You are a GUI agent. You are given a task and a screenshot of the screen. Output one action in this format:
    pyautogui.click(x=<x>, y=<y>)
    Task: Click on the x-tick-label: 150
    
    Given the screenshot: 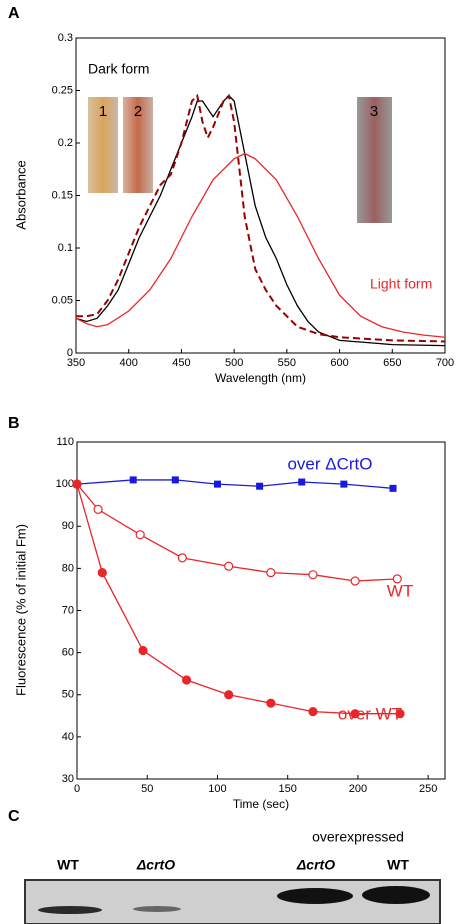 What is the action you would take?
    pyautogui.click(x=288, y=789)
    